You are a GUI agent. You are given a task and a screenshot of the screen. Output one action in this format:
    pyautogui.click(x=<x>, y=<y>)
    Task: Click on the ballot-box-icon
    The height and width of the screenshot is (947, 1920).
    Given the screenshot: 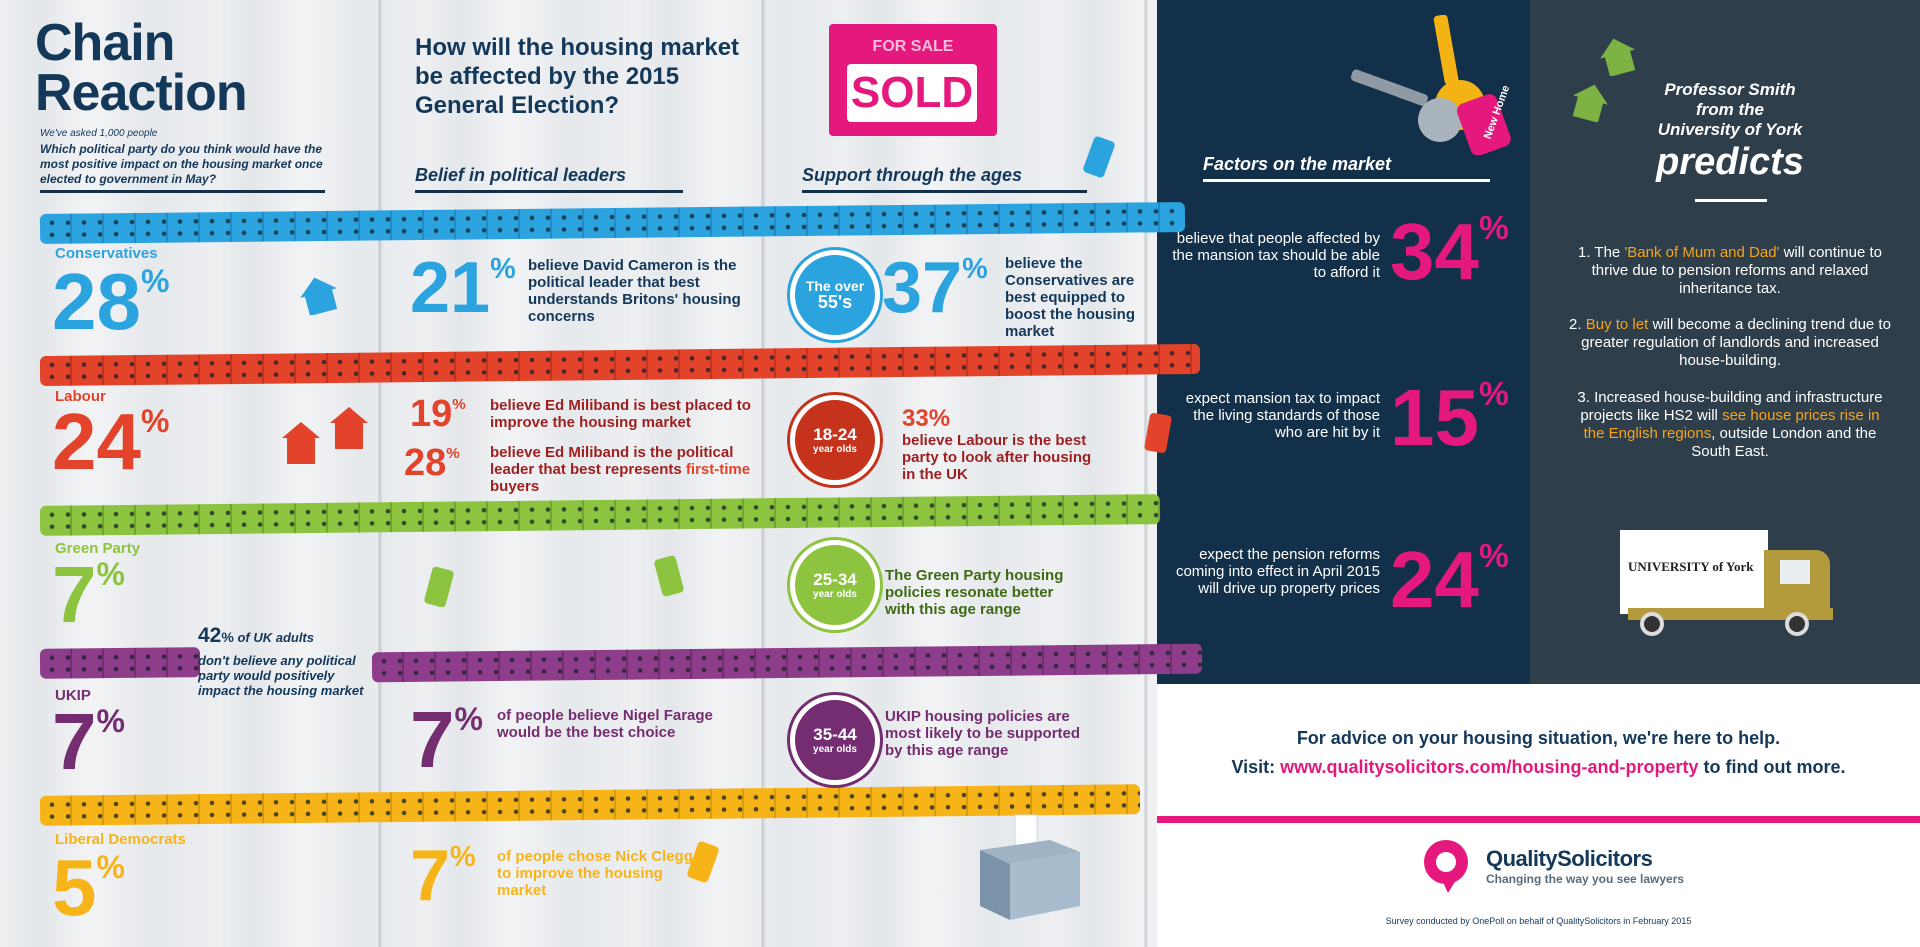 What is the action you would take?
    pyautogui.click(x=1030, y=867)
    